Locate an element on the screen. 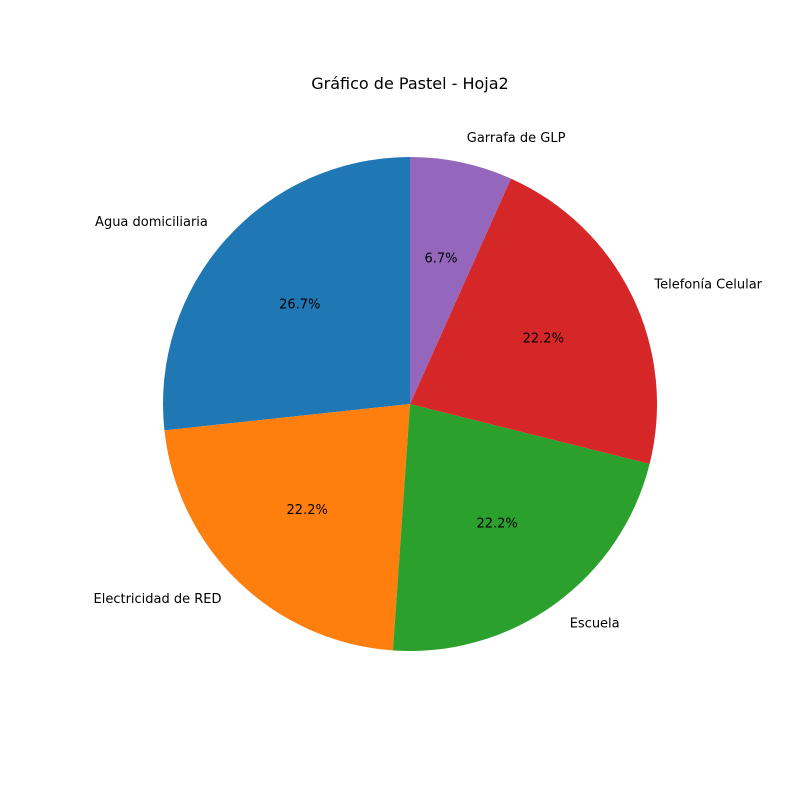 The image size is (800, 800). category-label-escuela: Escuela is located at coordinates (595, 623).